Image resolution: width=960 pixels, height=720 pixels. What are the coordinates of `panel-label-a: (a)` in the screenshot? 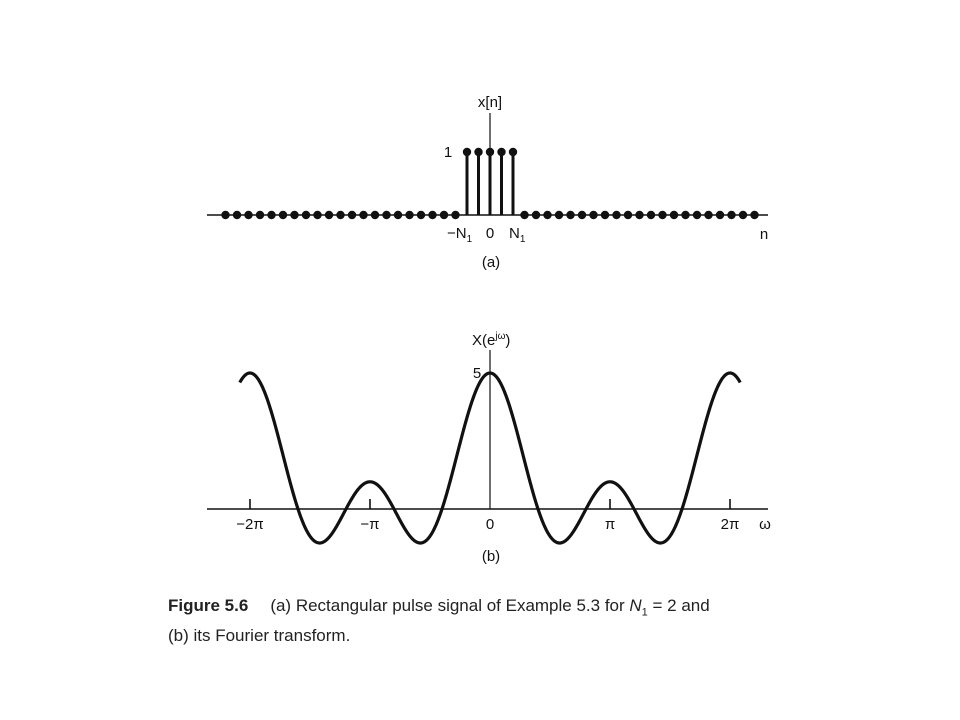 It's located at (491, 262).